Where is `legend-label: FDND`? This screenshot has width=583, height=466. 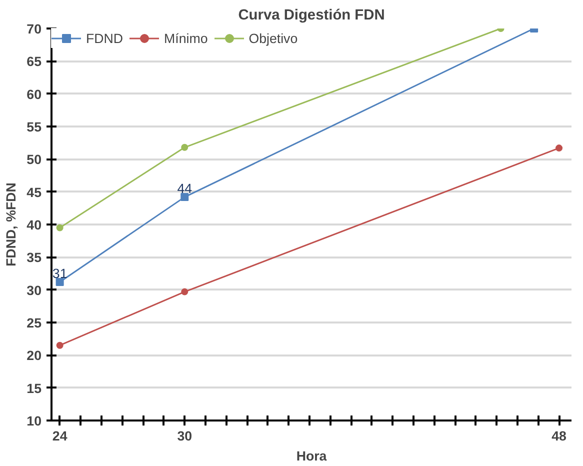
legend-label: FDND is located at coordinates (105, 38).